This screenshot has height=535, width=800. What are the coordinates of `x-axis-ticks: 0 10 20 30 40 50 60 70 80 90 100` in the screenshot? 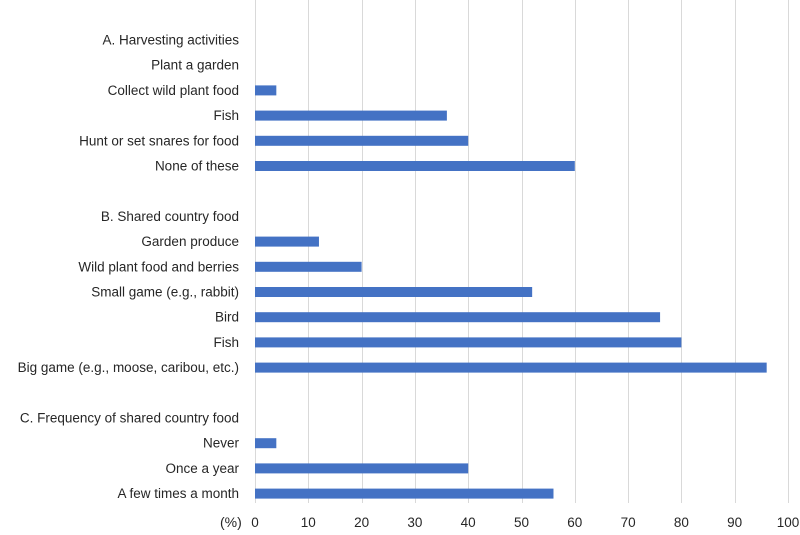 It's located at (525, 522).